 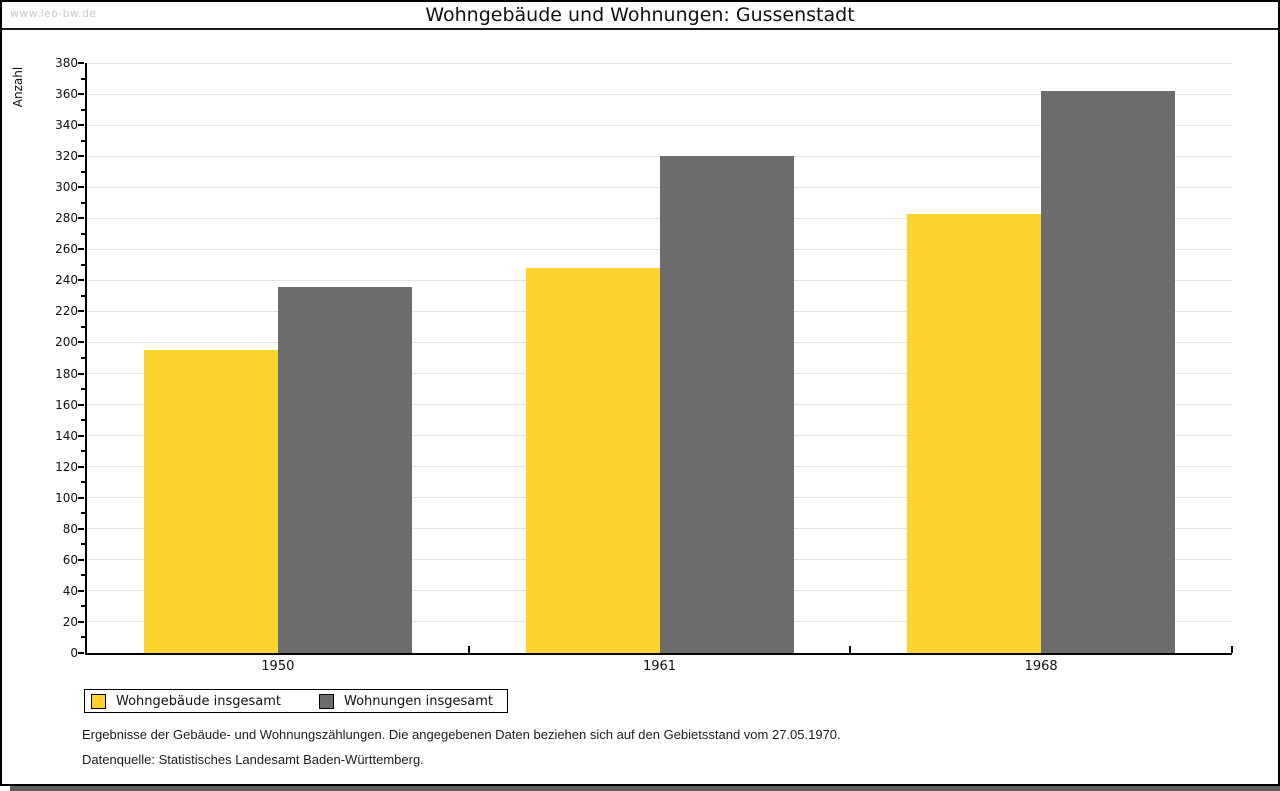 I want to click on y-tick-label-120: 120, so click(x=66, y=466).